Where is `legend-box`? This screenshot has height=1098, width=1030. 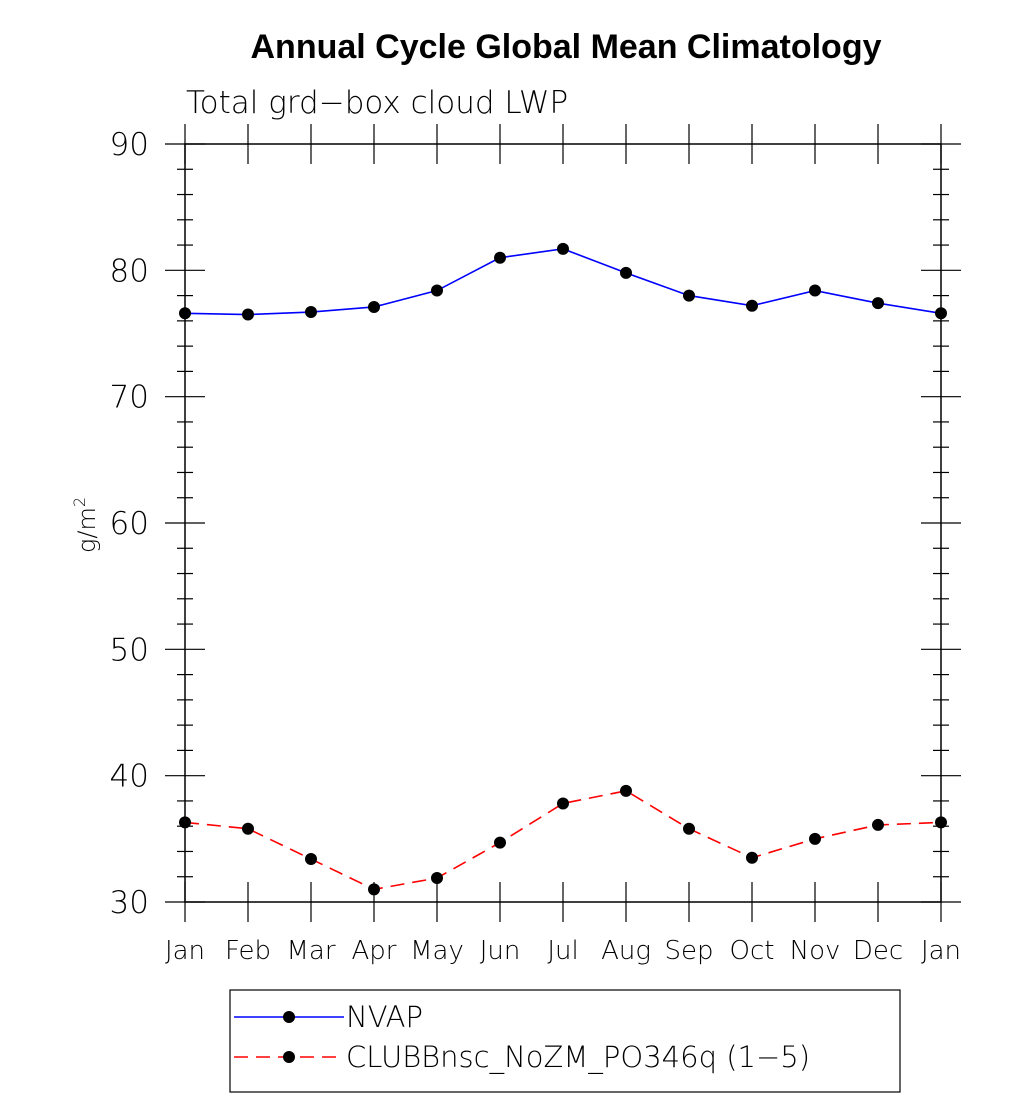 legend-box is located at coordinates (565, 1041).